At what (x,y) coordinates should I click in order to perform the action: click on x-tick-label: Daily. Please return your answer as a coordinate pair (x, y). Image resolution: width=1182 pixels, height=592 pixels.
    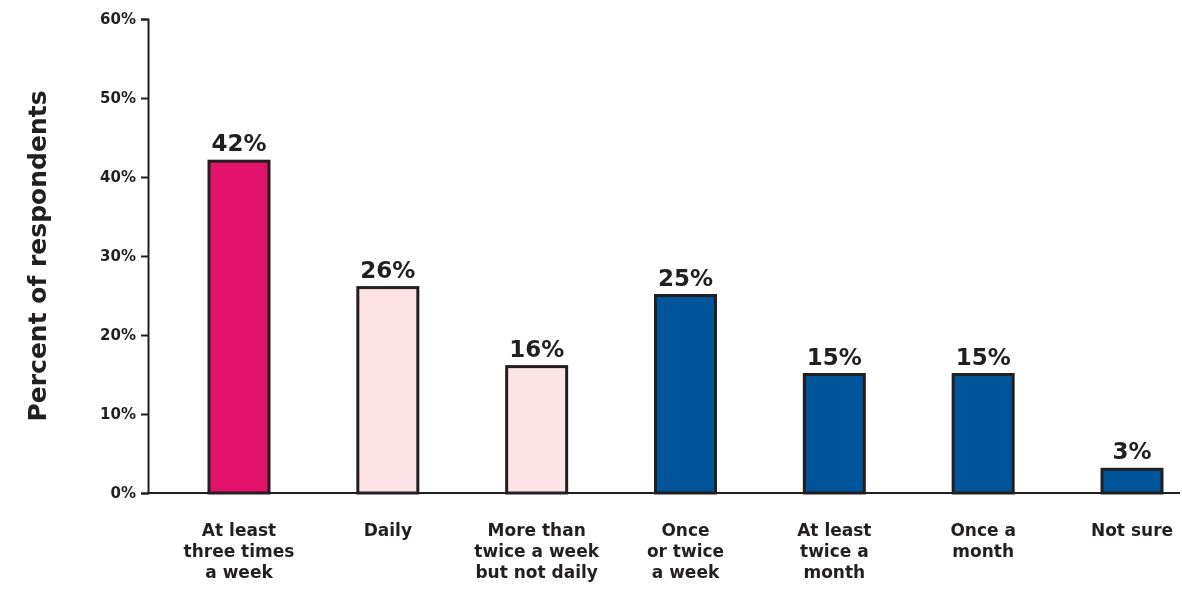
    Looking at the image, I should click on (387, 530).